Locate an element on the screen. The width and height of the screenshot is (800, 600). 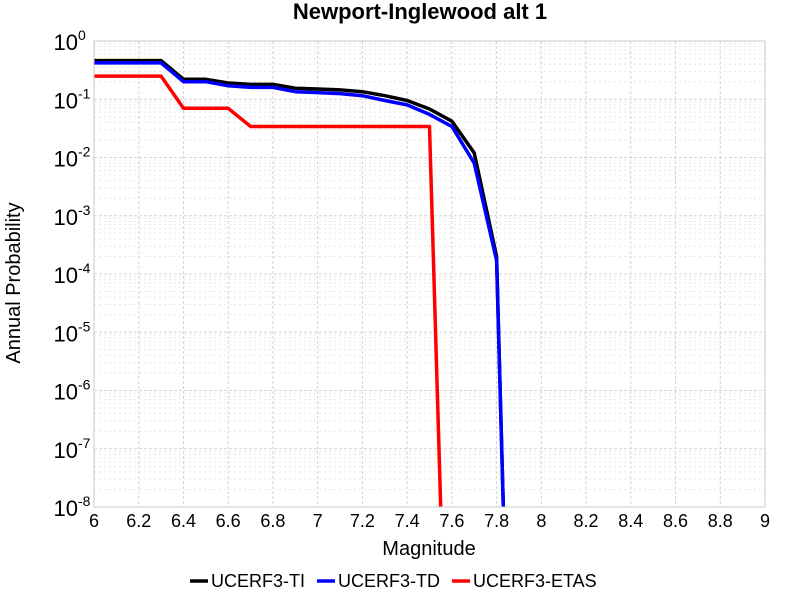
y-tick-label: 10 -8 is located at coordinates (72, 507).